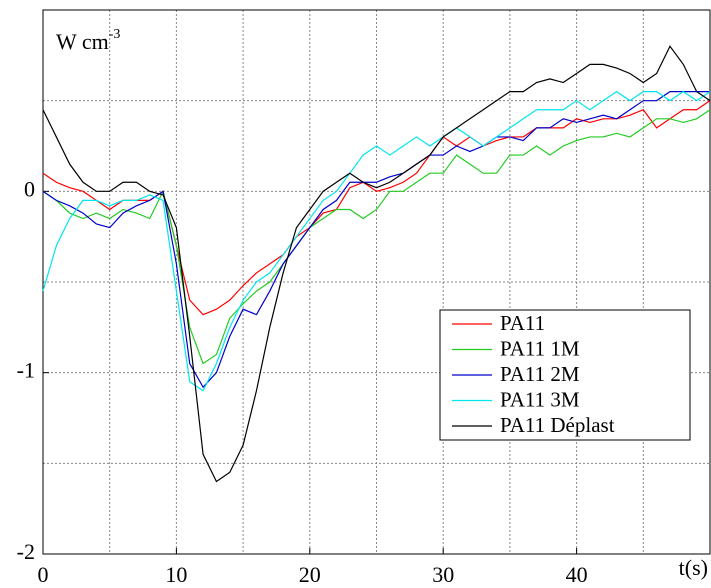  I want to click on legend-label: PA11 3M, so click(540, 399).